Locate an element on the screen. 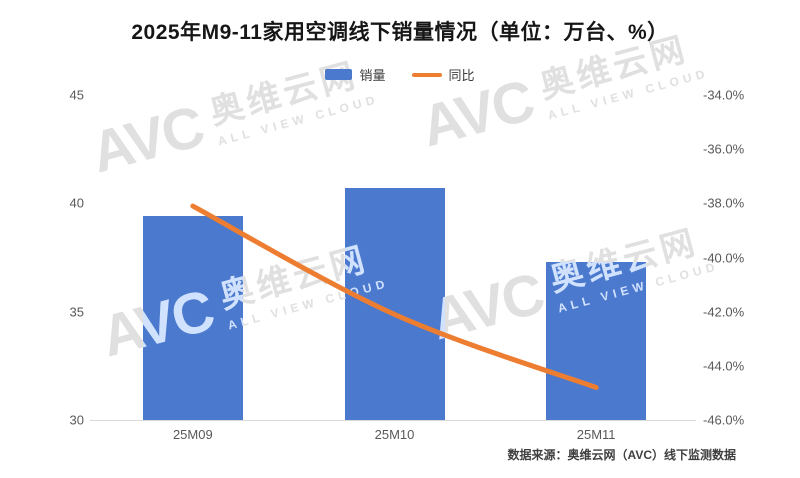 This screenshot has height=478, width=800. bar-25M10 is located at coordinates (394, 304).